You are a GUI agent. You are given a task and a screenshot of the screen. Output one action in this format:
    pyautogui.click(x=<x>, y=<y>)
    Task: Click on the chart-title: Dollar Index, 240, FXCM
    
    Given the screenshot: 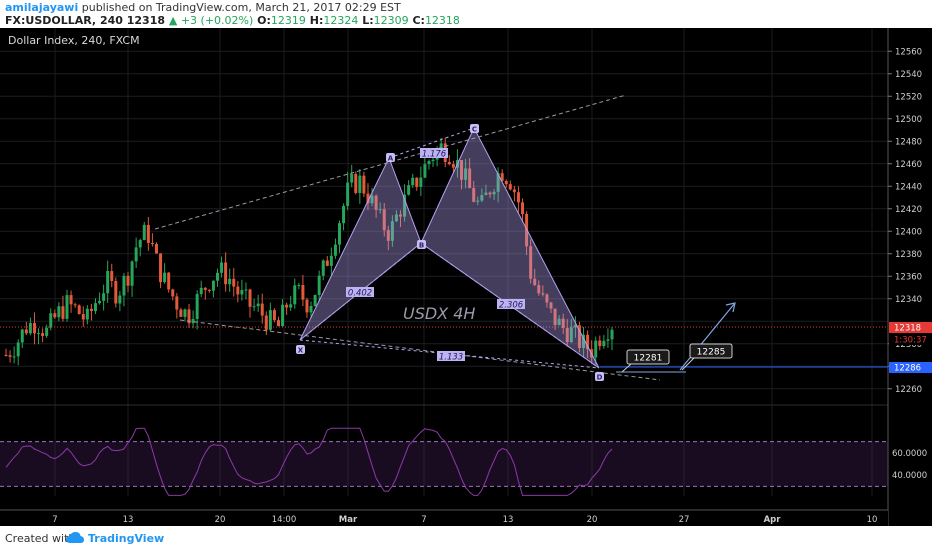 What is the action you would take?
    pyautogui.click(x=74, y=40)
    